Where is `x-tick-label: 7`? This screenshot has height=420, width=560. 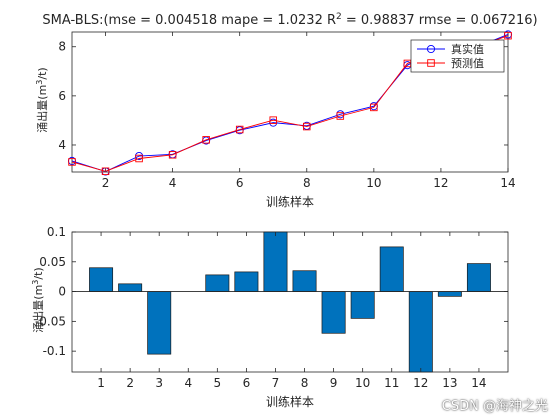
x-tick-label: 7 is located at coordinates (276, 383).